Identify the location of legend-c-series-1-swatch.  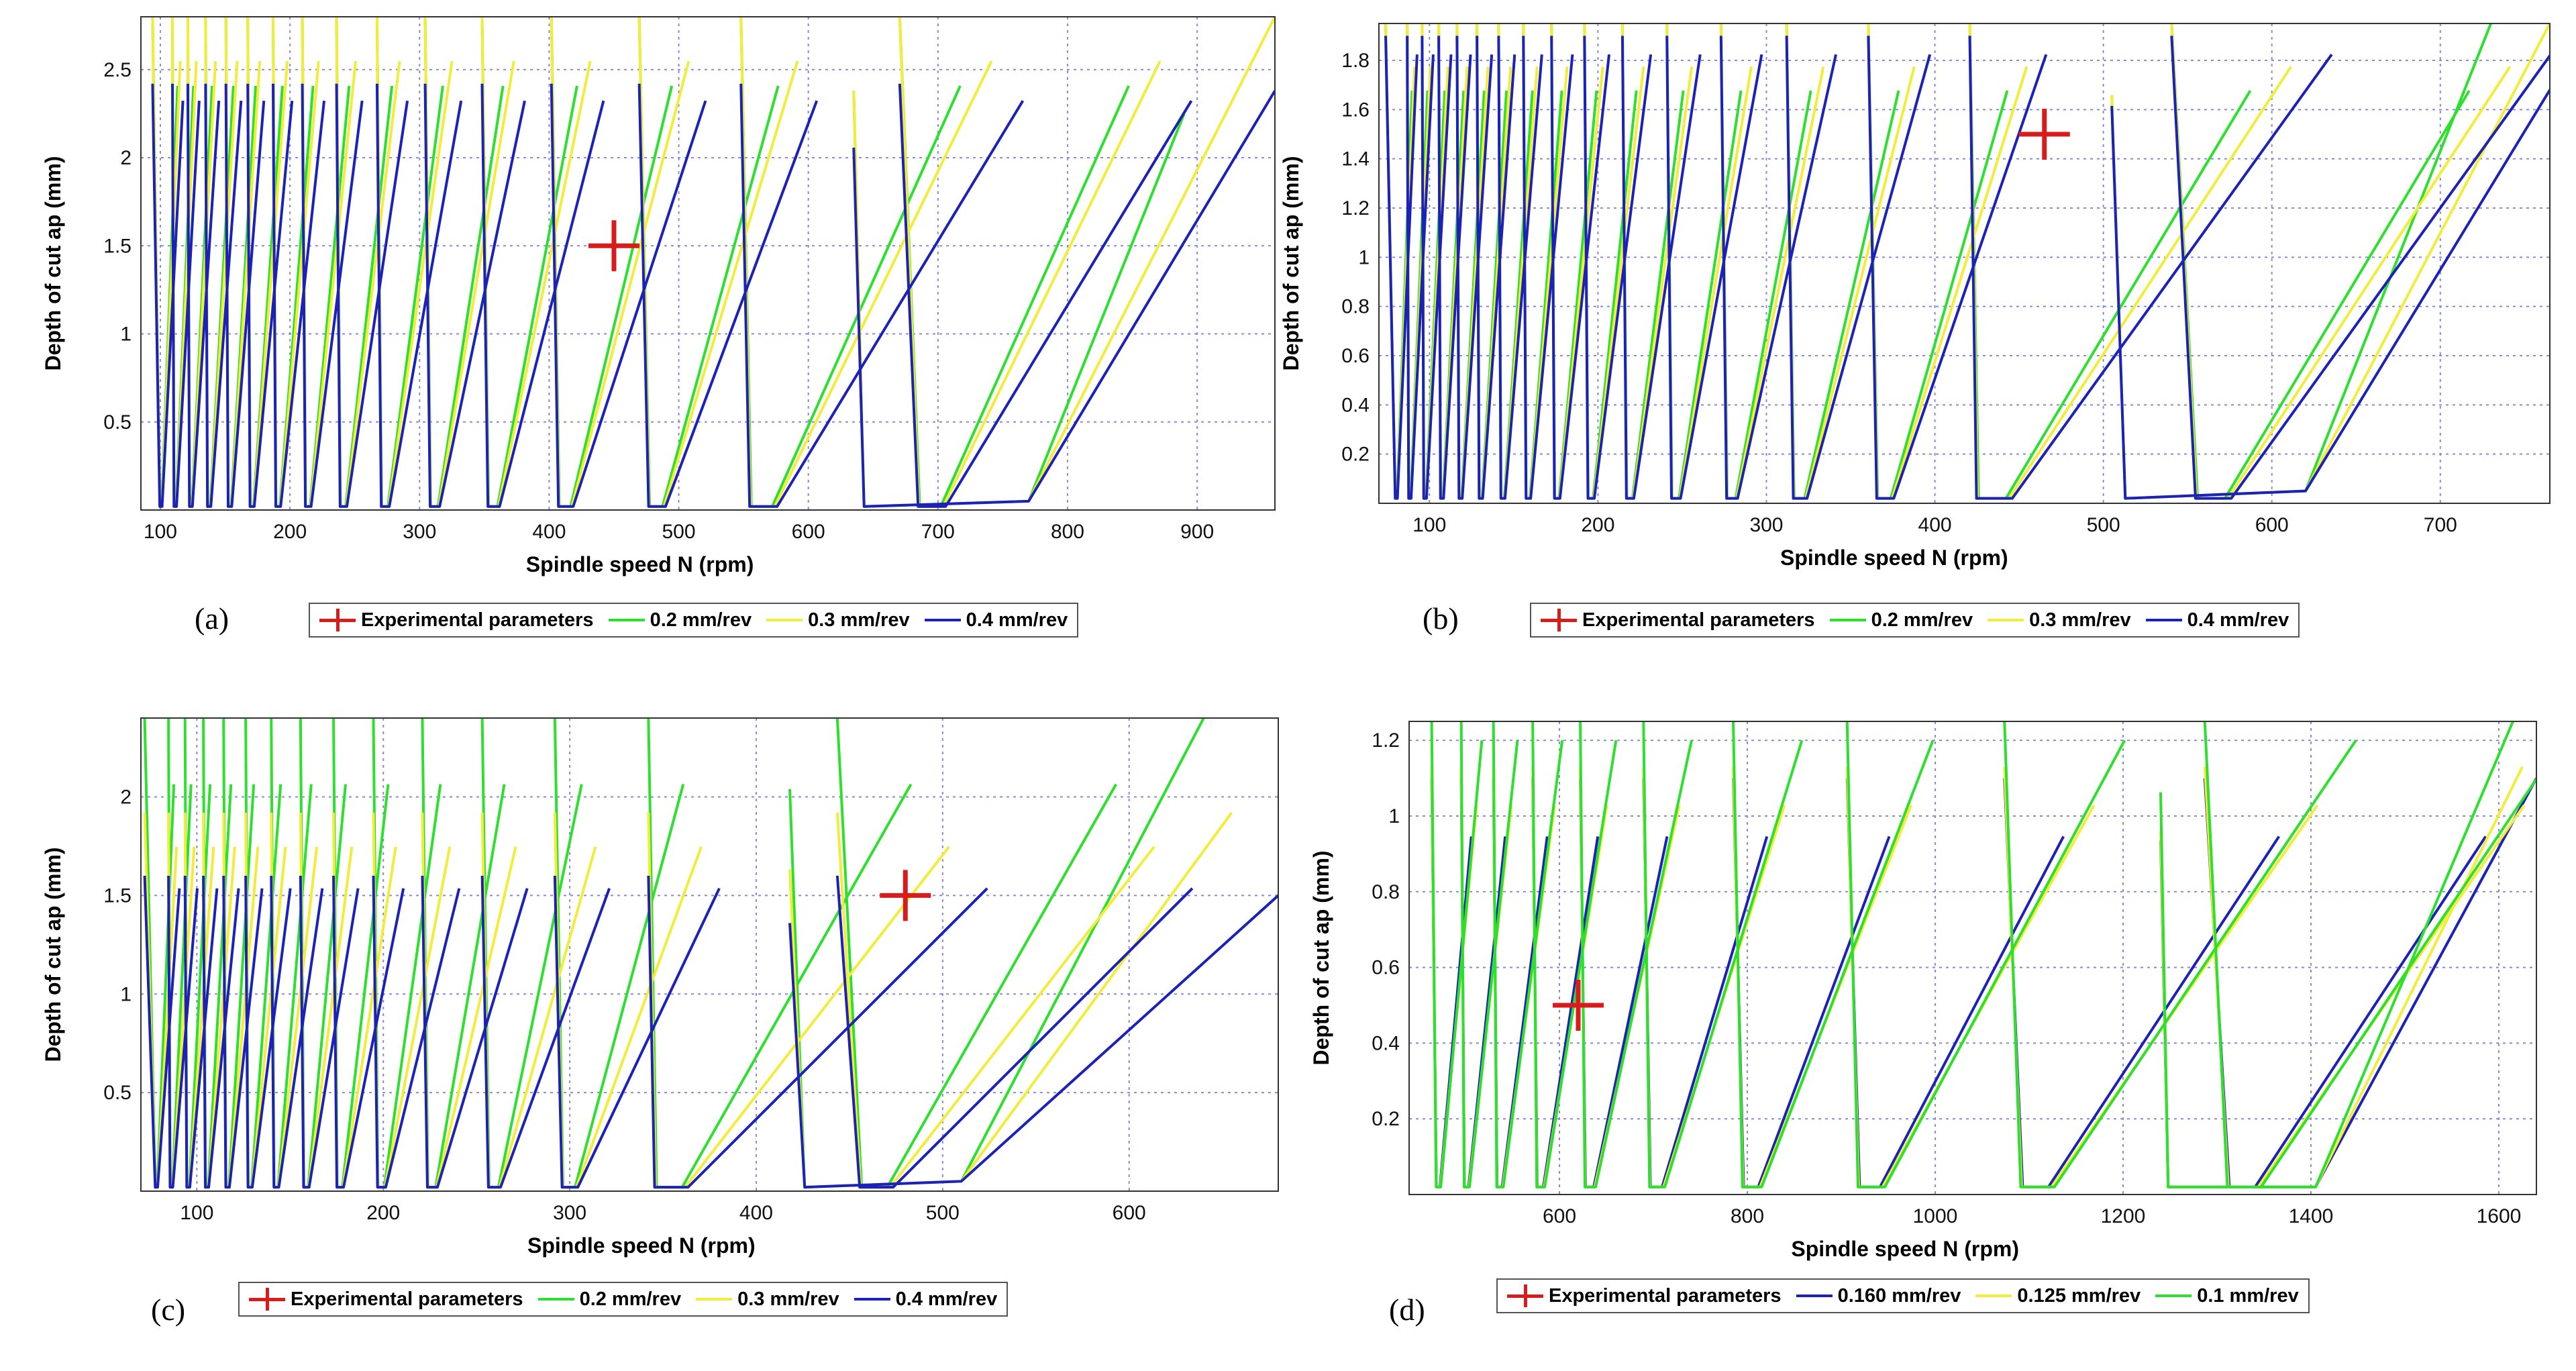
(555, 1299).